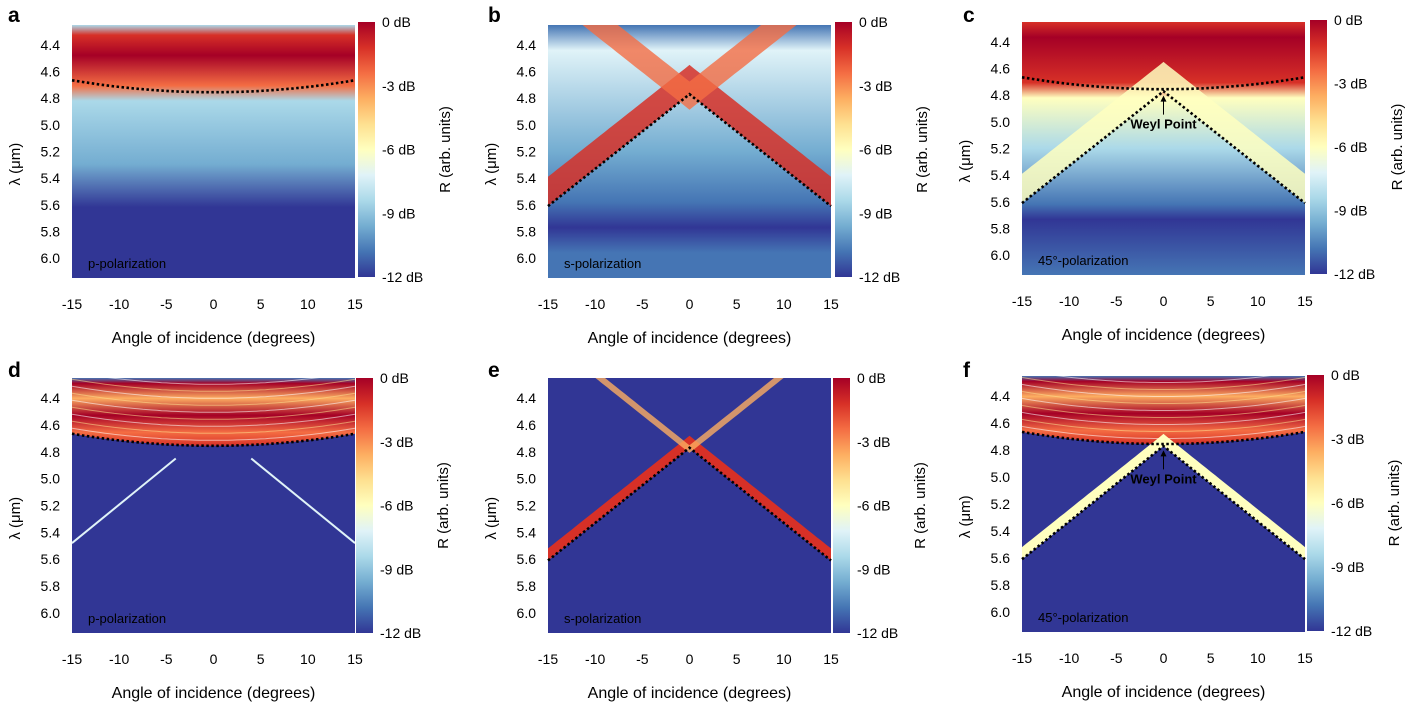  I want to click on heatmap-background, so click(213, 151).